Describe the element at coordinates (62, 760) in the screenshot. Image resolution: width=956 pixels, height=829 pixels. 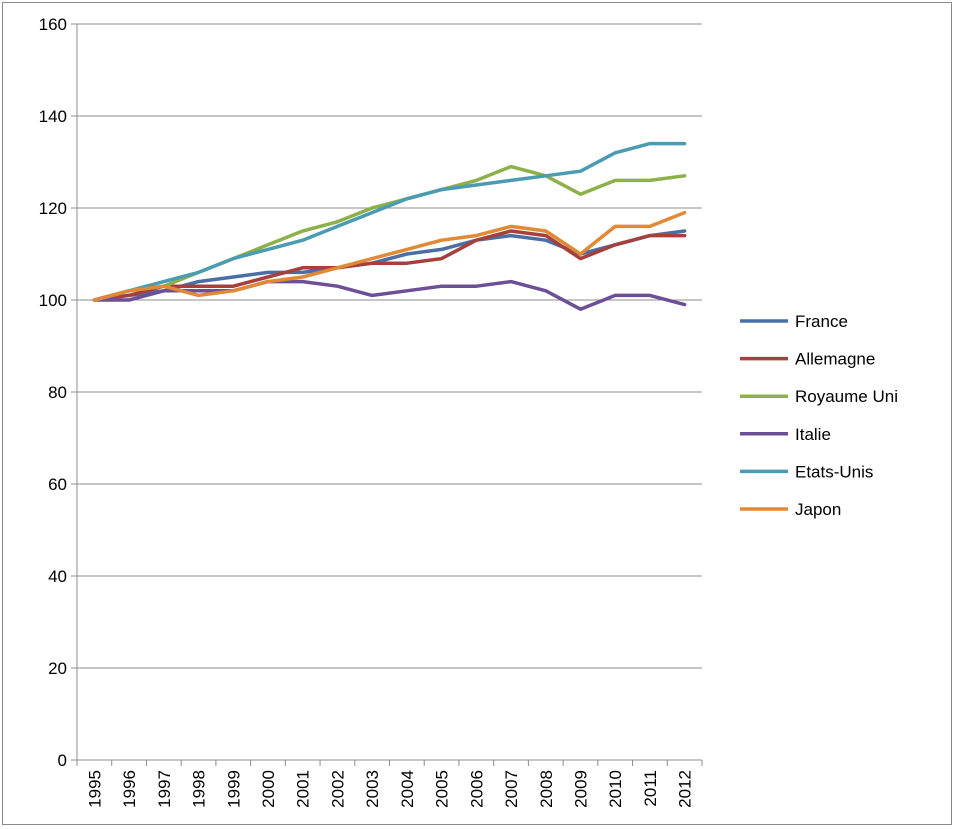
I see `y-tick-label: 0` at that location.